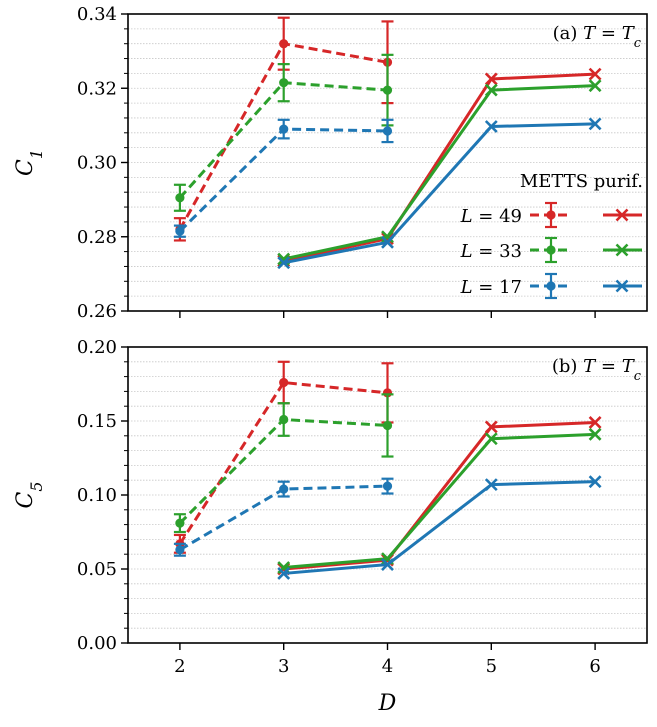 Image resolution: width=657 pixels, height=727 pixels. Describe the element at coordinates (97, 311) in the screenshot. I see `y-tick-label: 0.26` at that location.